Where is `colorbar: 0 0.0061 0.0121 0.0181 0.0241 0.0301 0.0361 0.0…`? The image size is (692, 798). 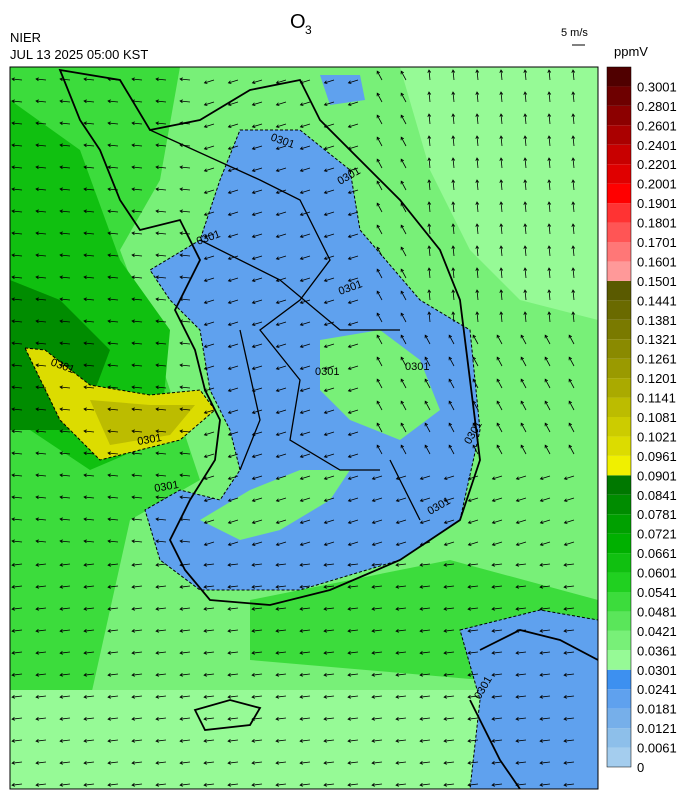 colorbar: 0 0.0061 0.0121 0.0181 0.0241 0.0301 0.0361 0.0… is located at coordinates (641, 420).